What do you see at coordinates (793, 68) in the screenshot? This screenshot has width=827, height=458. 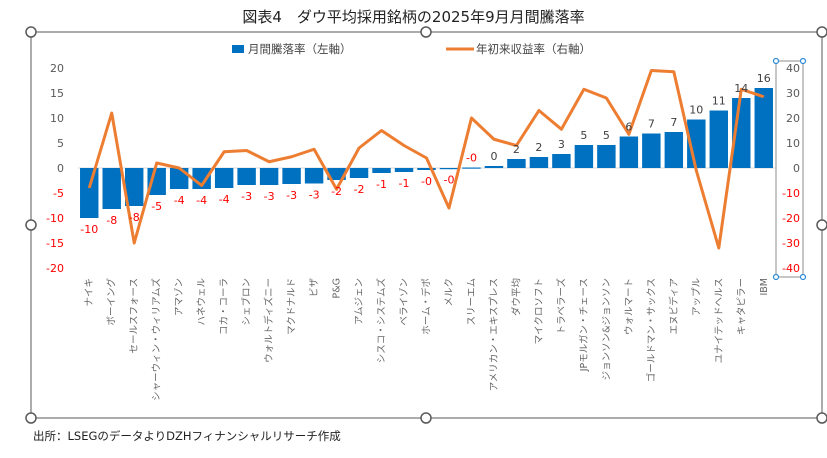 I see `y-right-tick-label: 40` at bounding box center [793, 68].